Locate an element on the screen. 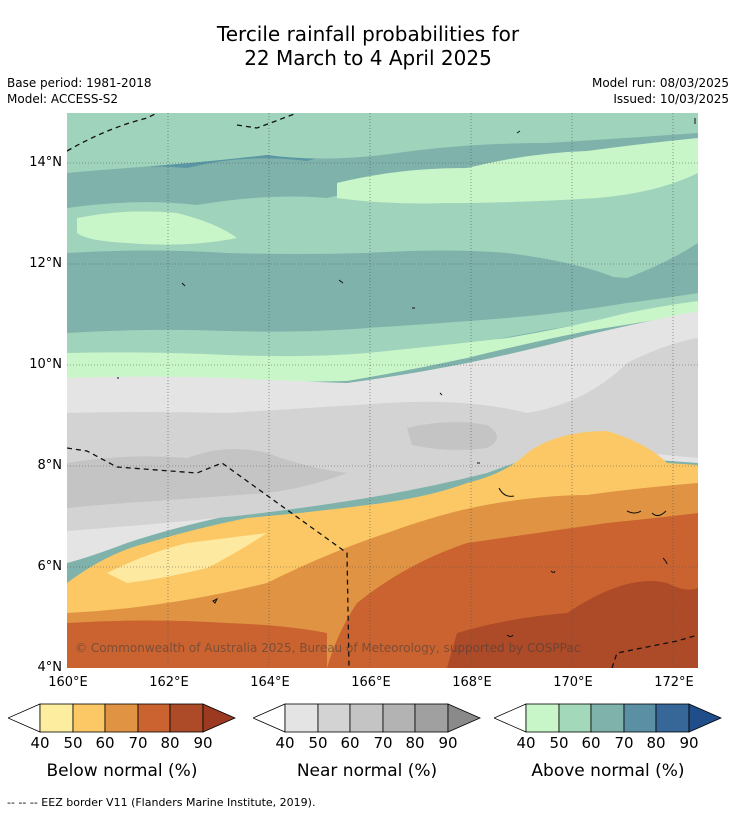  y-tick-label: 10°N is located at coordinates (45, 364).